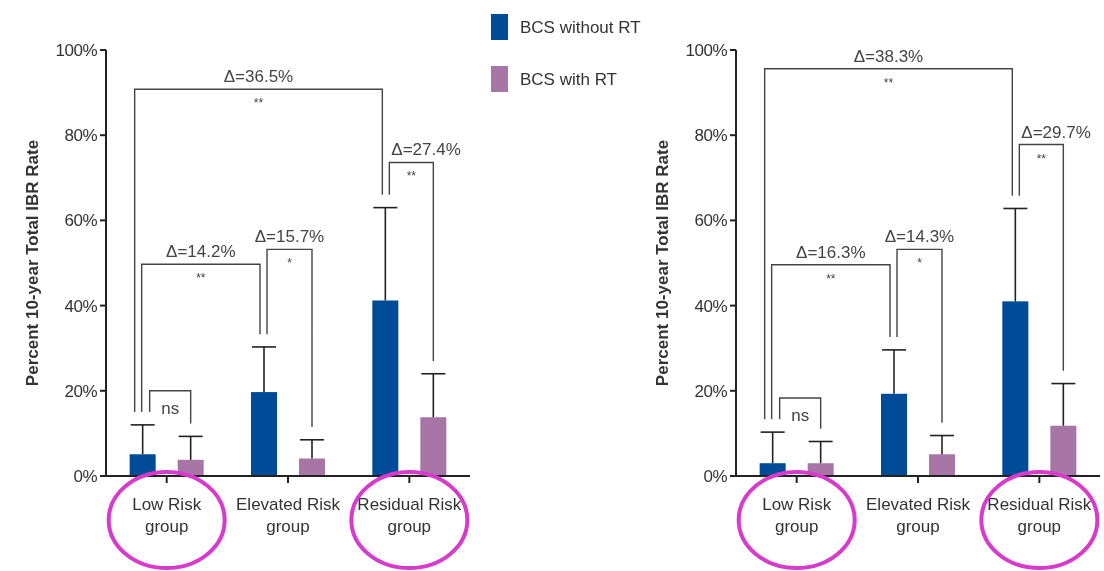 The width and height of the screenshot is (1104, 571). Describe the element at coordinates (580, 27) in the screenshot. I see `legend-label: BCS without RT` at that location.